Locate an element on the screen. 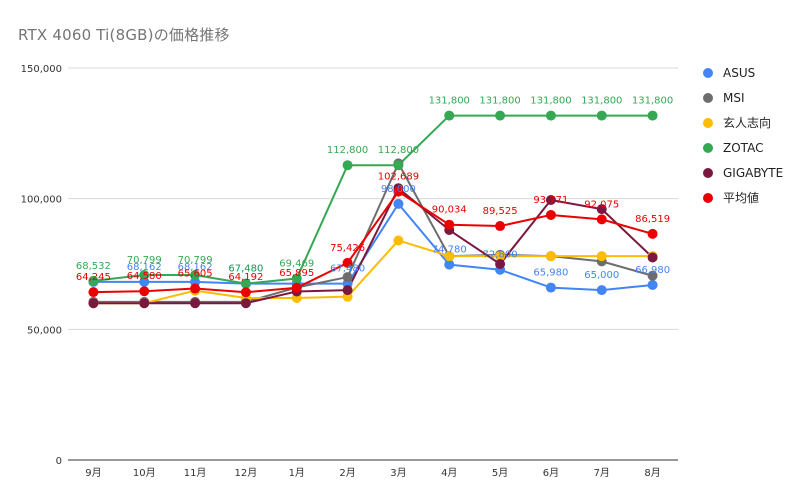 This screenshot has height=502, width=812. legend-label: MSI is located at coordinates (734, 97).